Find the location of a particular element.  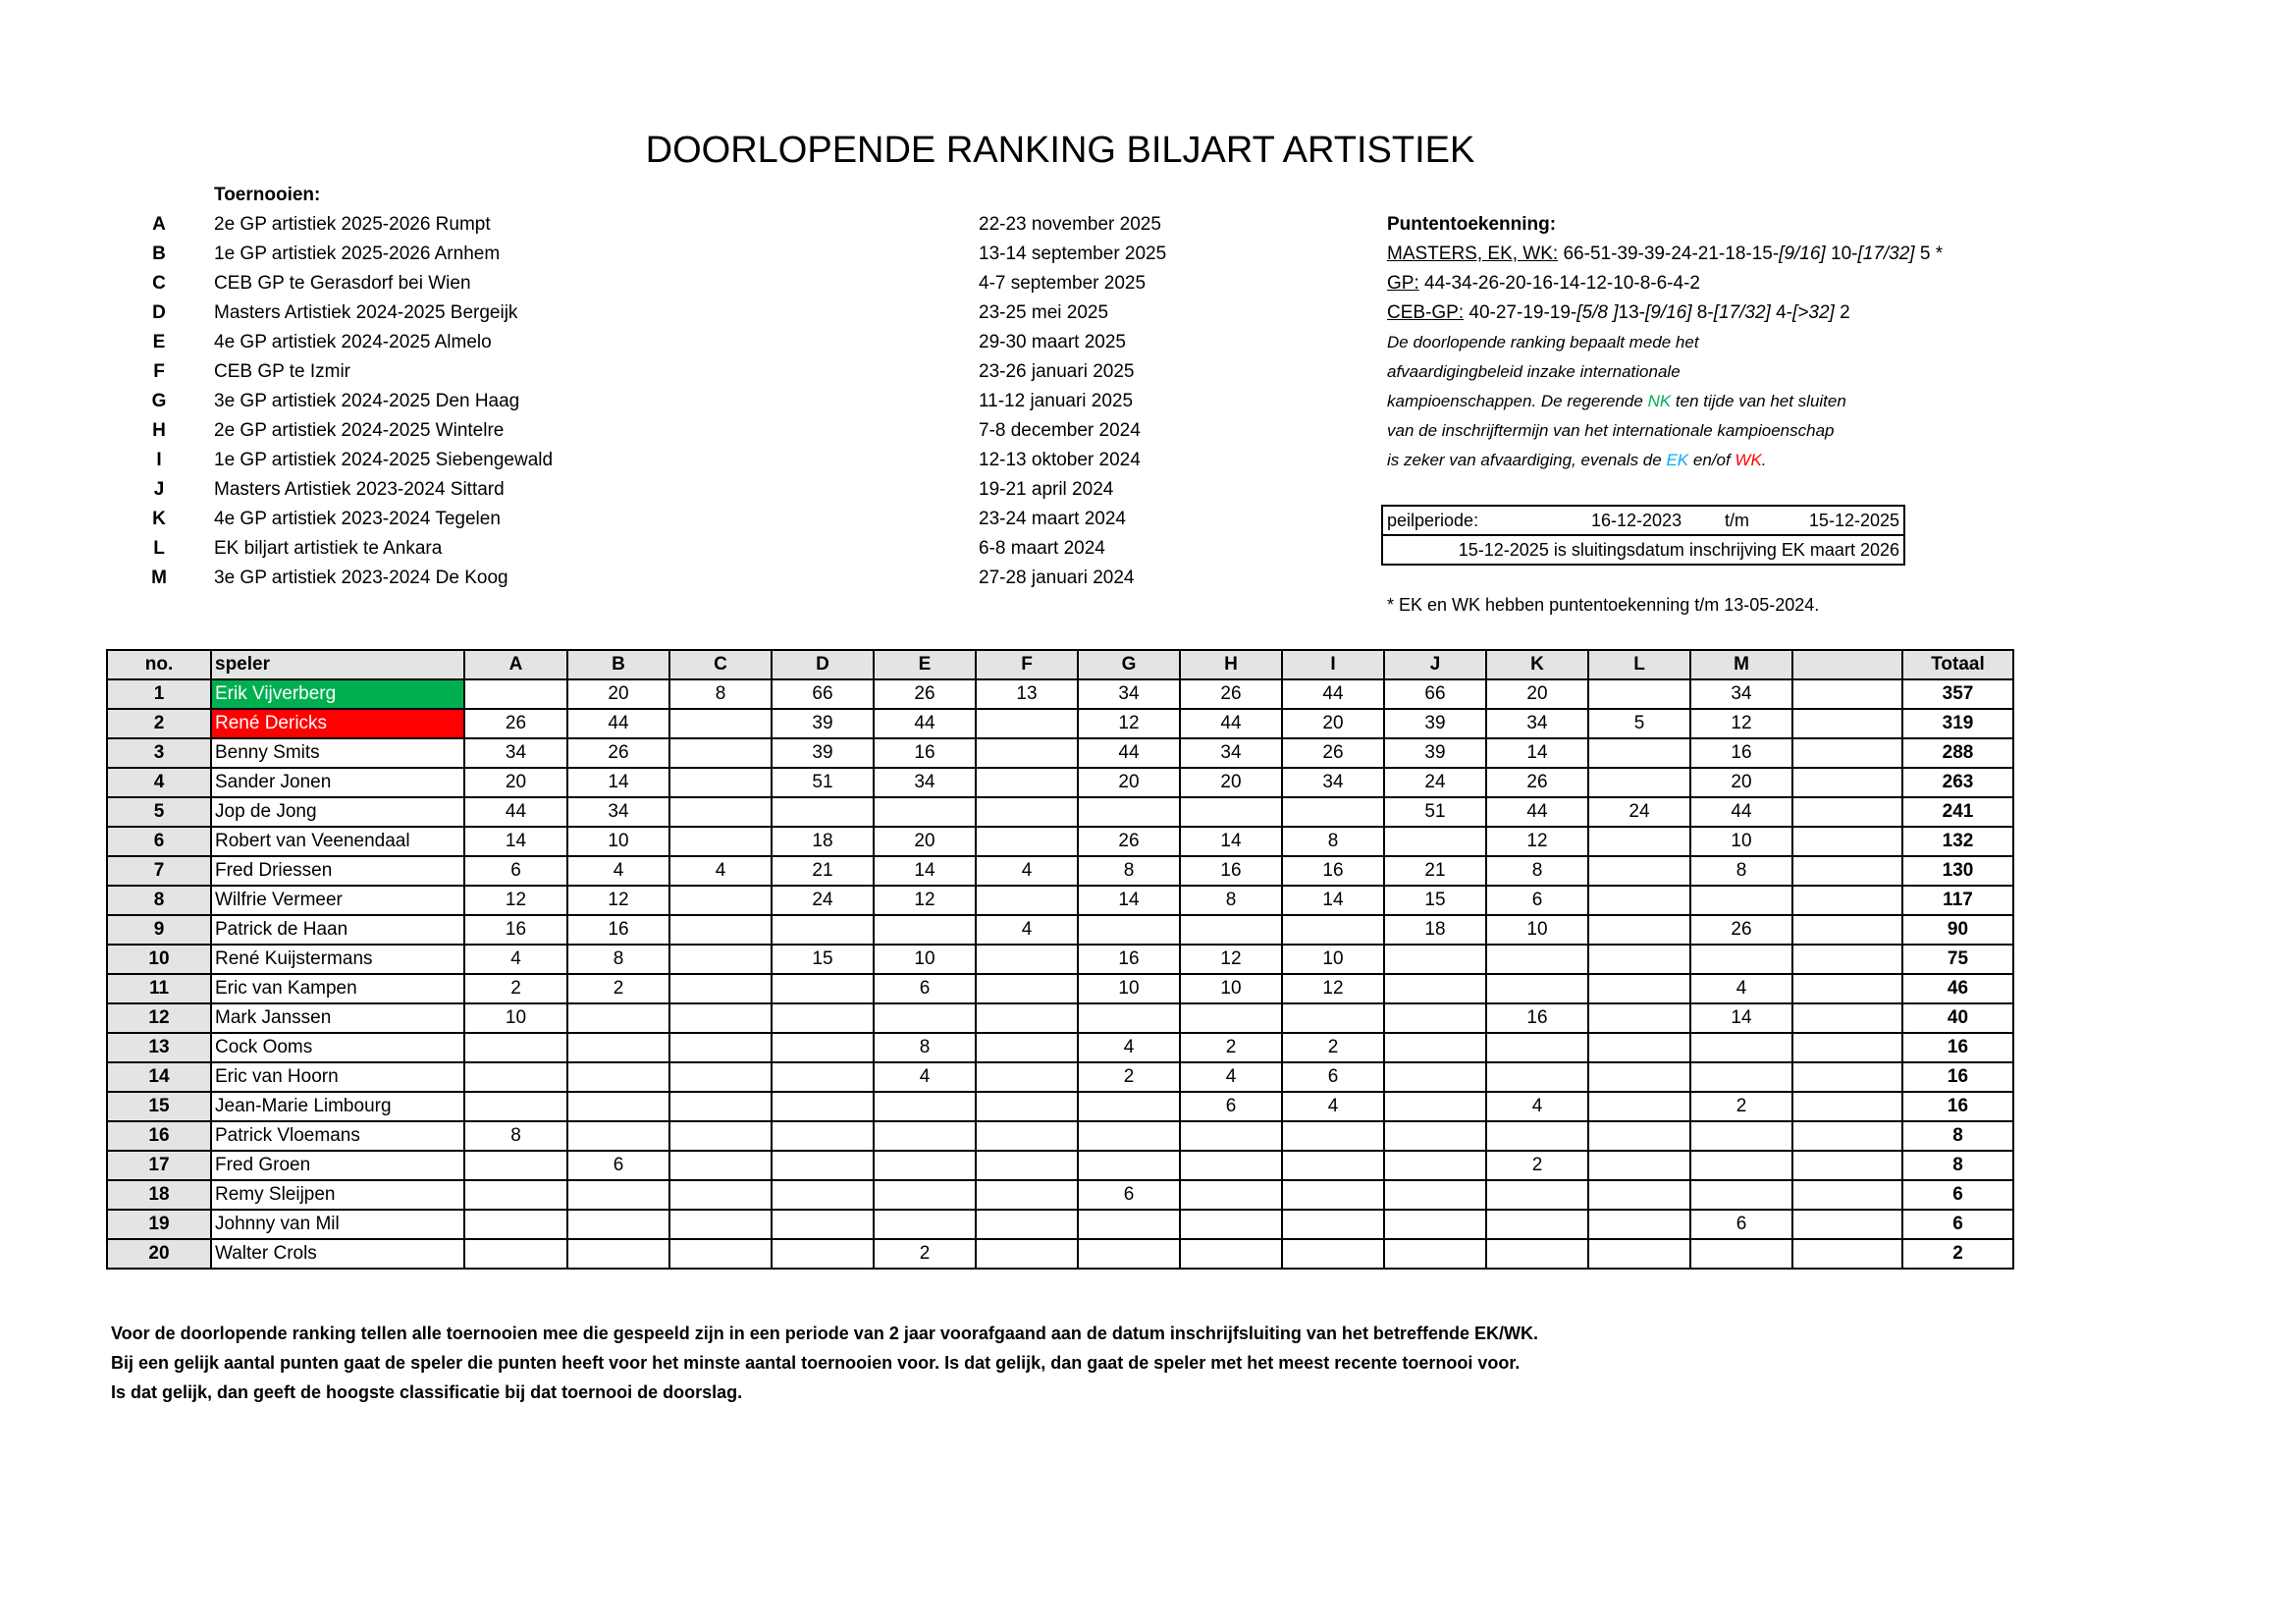

total-cell: 357 is located at coordinates (1957, 694).